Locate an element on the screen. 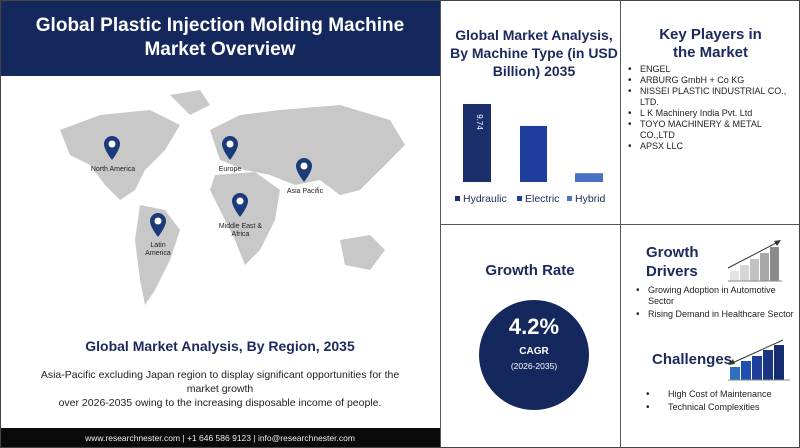  list-item: L K Machinery India Pvt. Ltd is located at coordinates (711, 113).